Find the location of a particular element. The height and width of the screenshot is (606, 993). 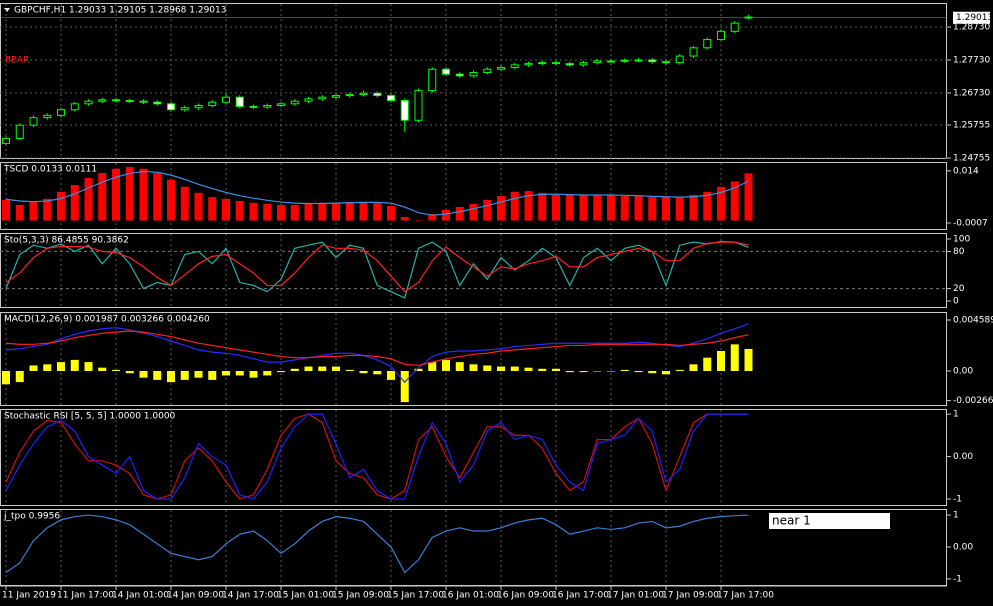

panel-title: j_tpo 0.9956 is located at coordinates (31, 517).